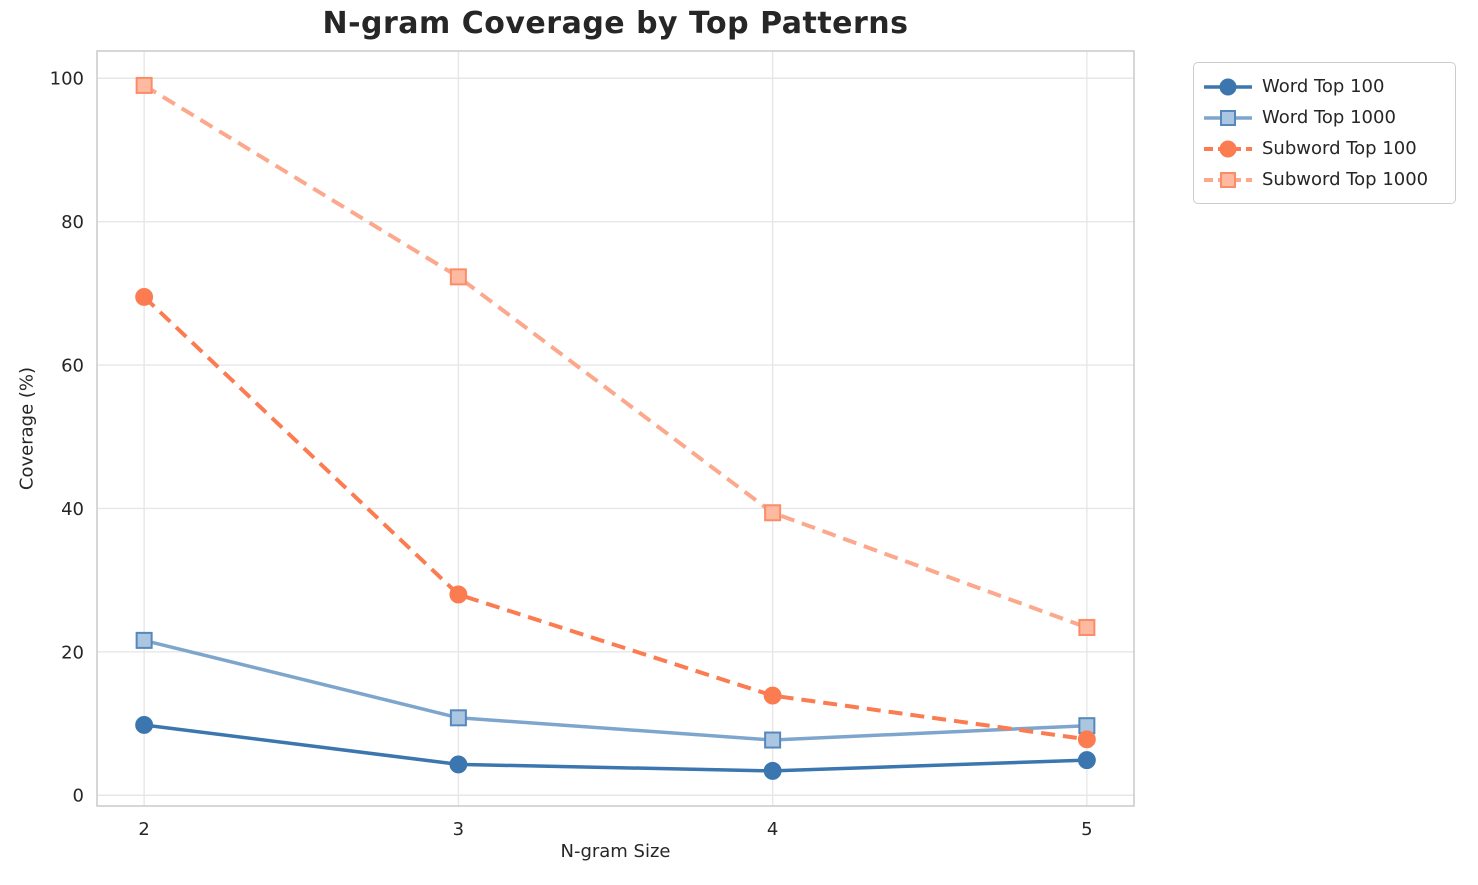 This screenshot has width=1478, height=885. I want to click on x-tick-label-3: 3, so click(458, 829).